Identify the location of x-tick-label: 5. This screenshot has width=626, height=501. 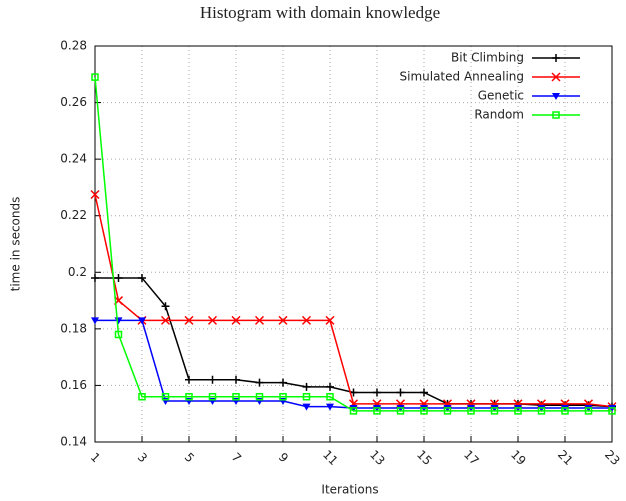
(189, 457).